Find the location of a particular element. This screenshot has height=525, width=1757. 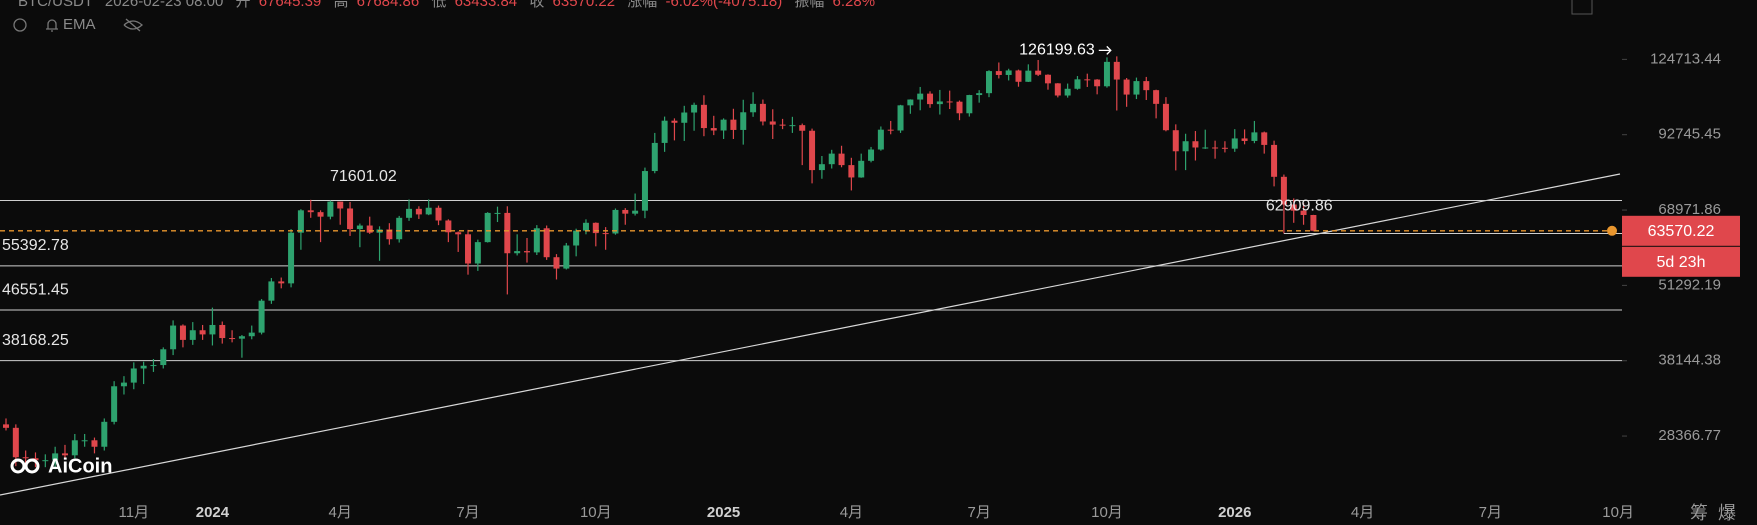

watermark: AiCoin is located at coordinates (61, 466).